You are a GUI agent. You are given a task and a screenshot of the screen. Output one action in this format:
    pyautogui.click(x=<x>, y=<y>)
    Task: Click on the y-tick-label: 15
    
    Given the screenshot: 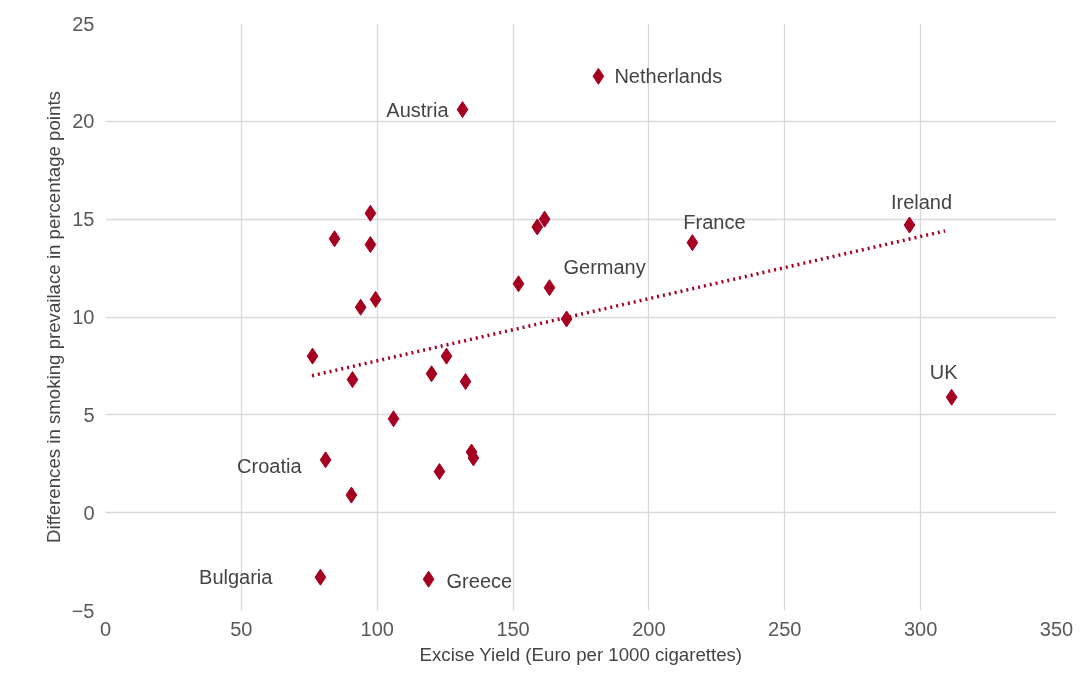 What is the action you would take?
    pyautogui.click(x=83, y=219)
    